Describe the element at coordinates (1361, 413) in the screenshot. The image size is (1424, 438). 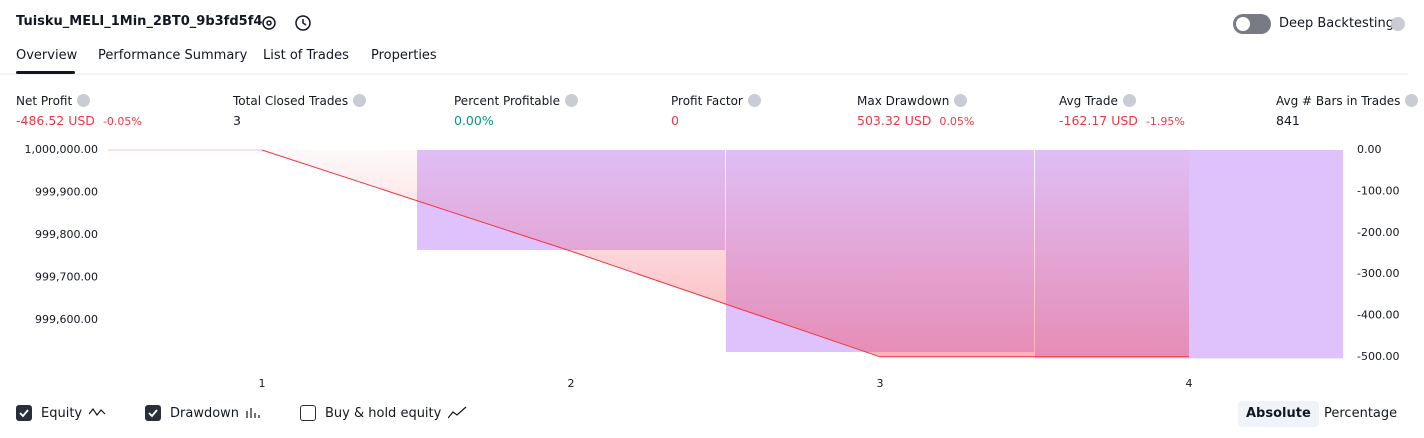
I see `scale-button: Percentage` at that location.